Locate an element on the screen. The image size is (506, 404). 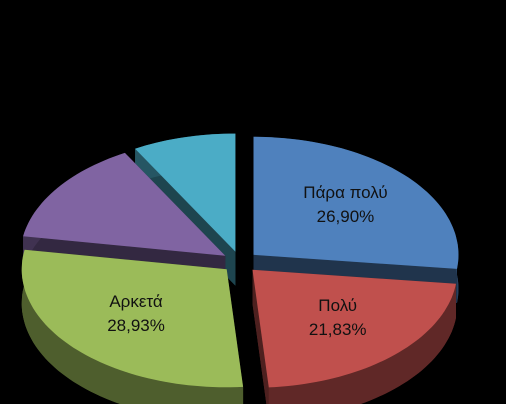
slice is located at coordinates (354, 336).